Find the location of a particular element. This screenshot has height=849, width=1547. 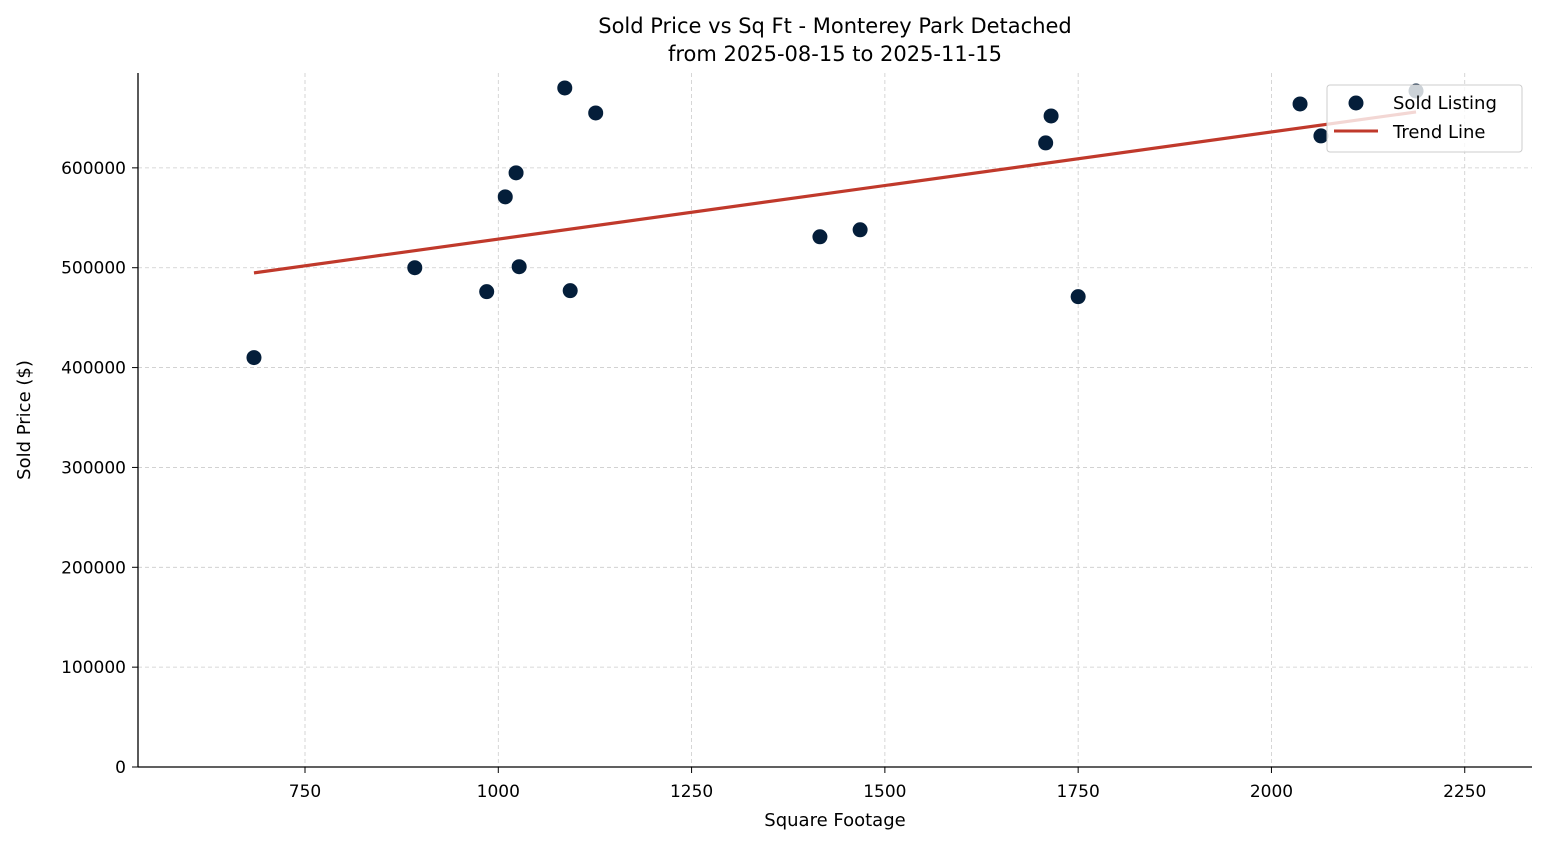

y-tick-label: 300000 is located at coordinates (93, 468).